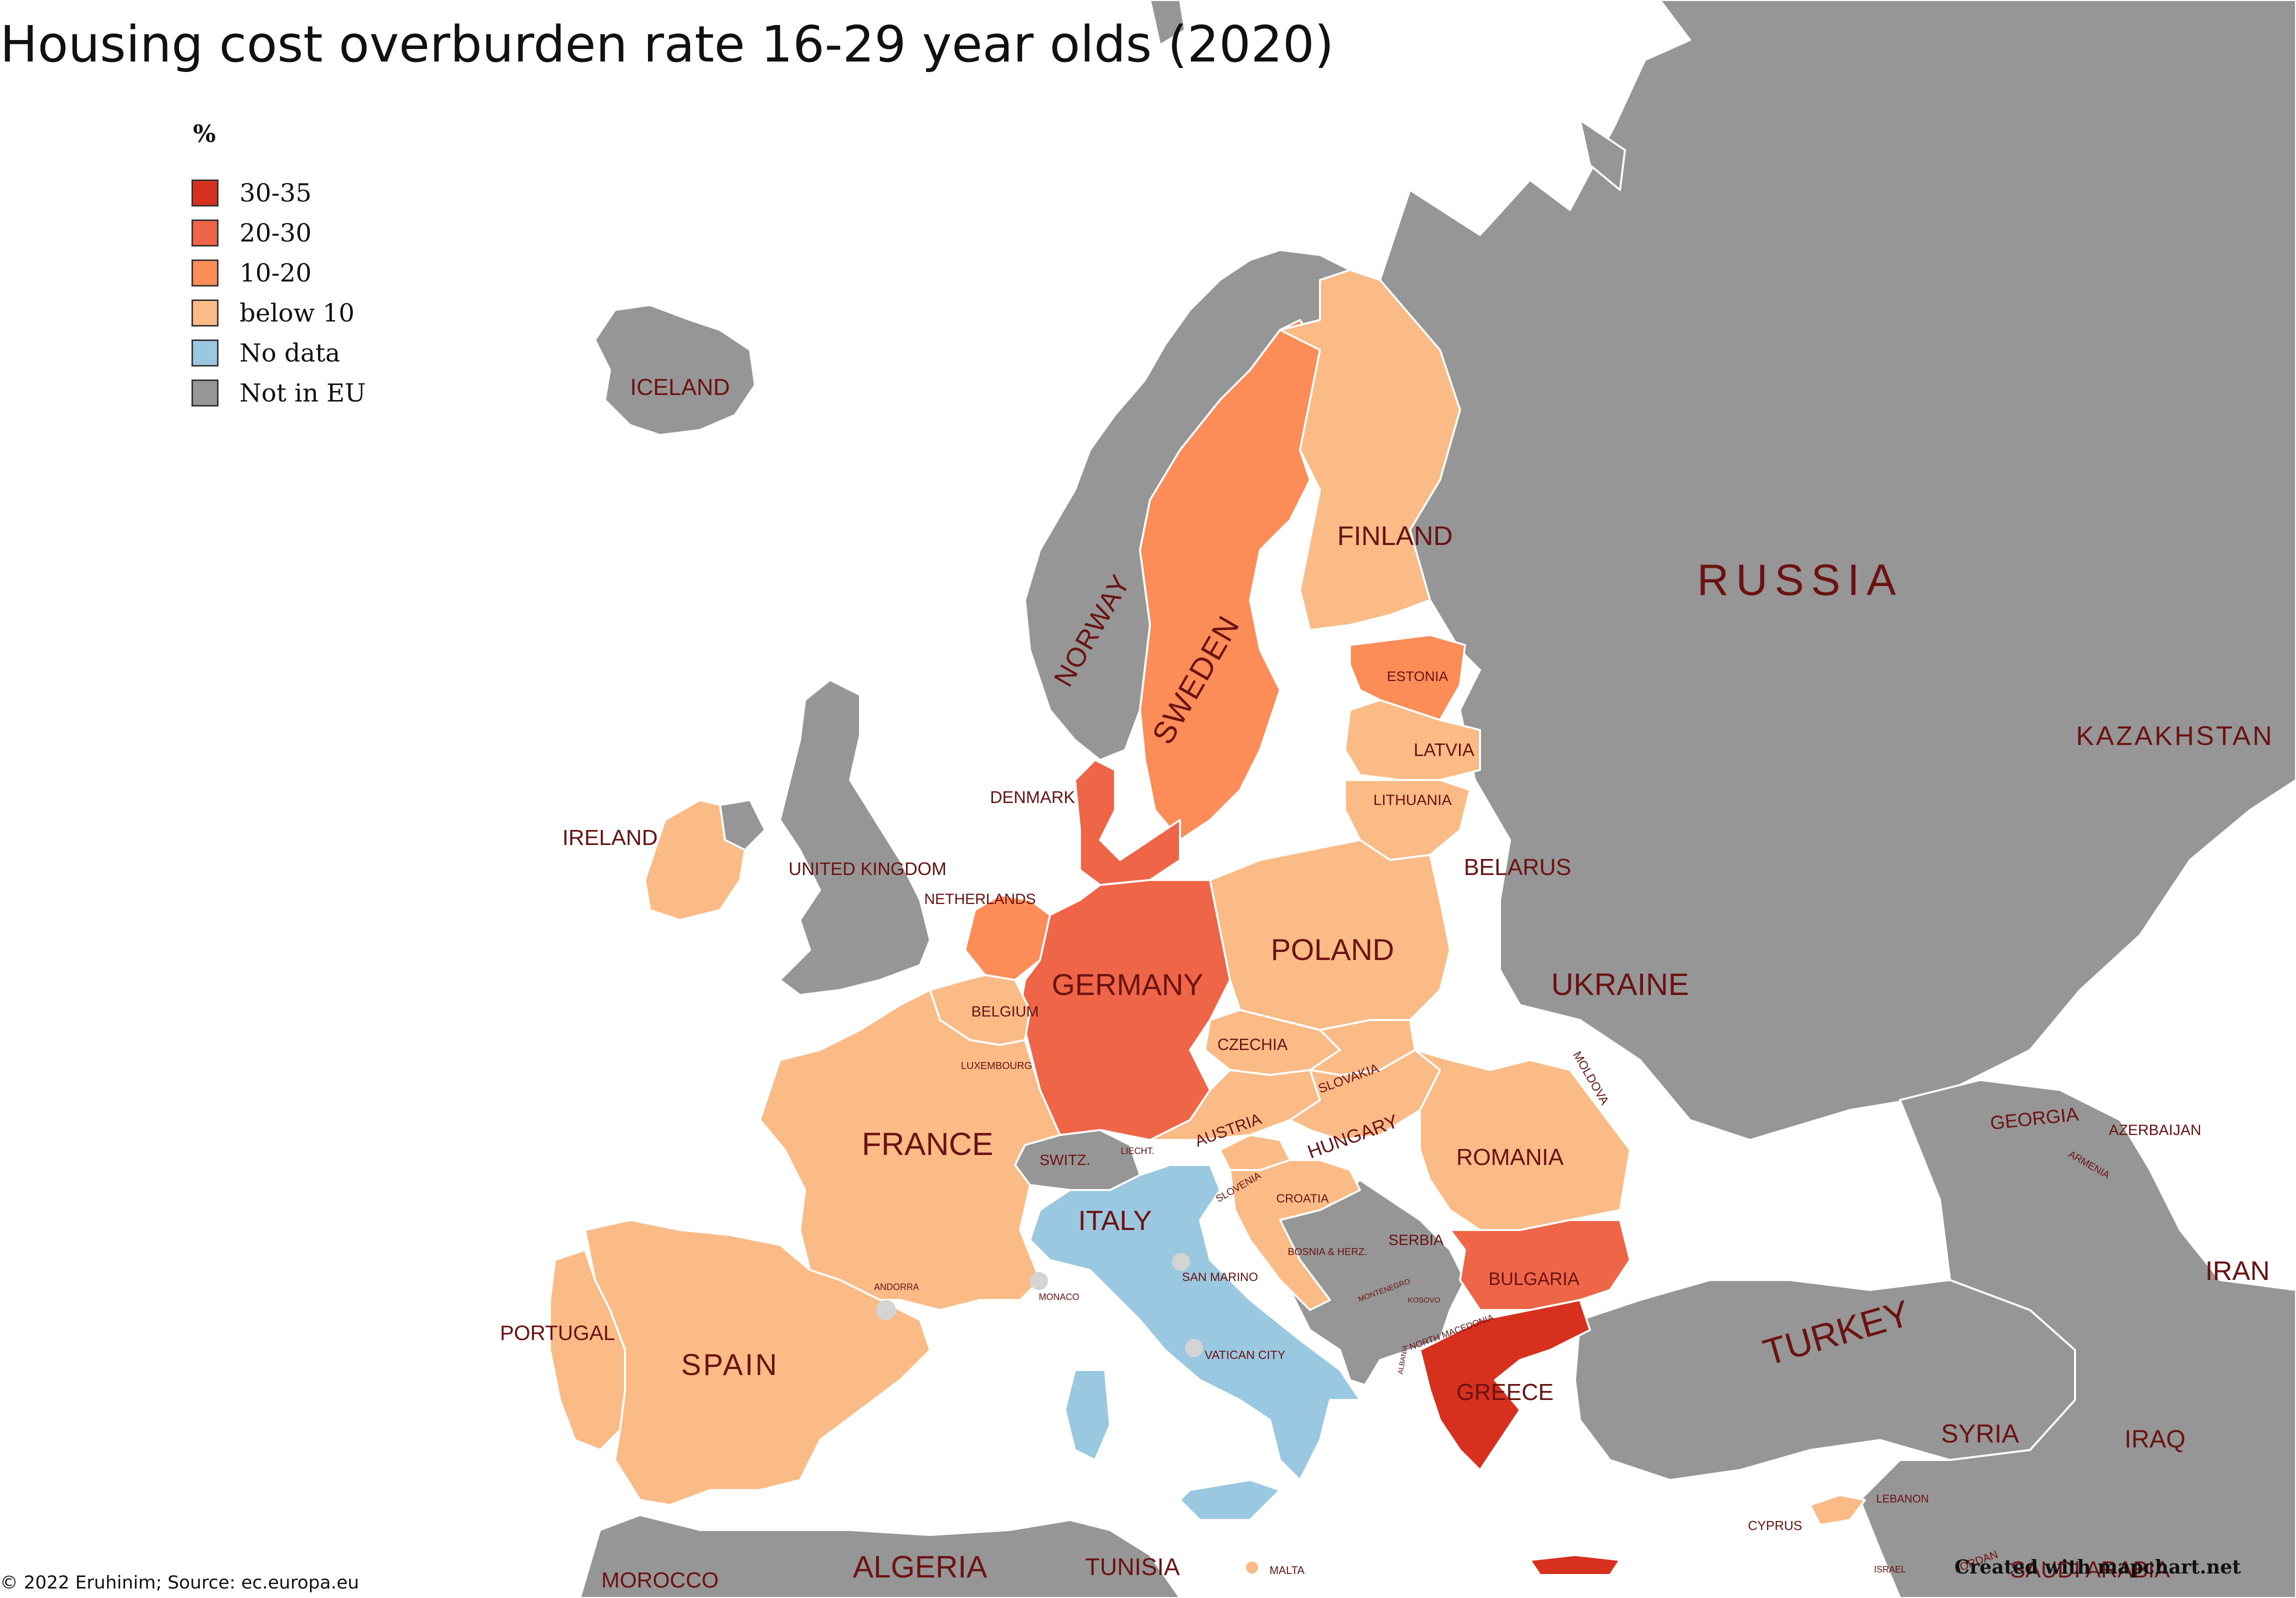 Image resolution: width=2296 pixels, height=1598 pixels. Describe the element at coordinates (1534, 1278) in the screenshot. I see `label-bulgaria: BULGARIA` at that location.